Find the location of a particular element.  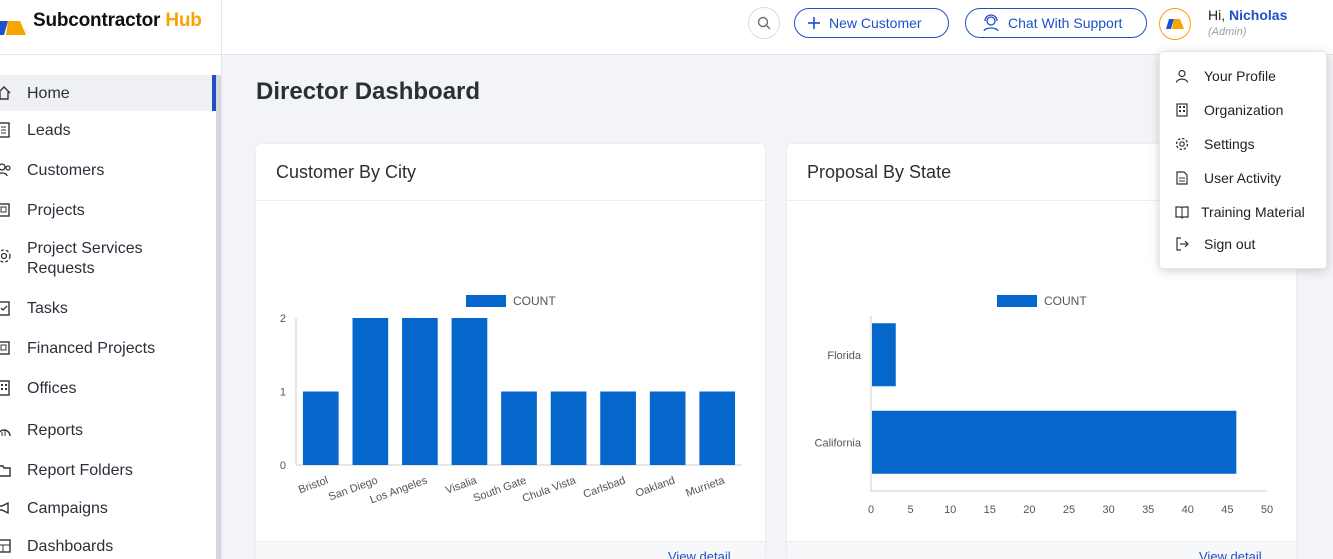

new-customer-button: New Customer is located at coordinates (871, 23).